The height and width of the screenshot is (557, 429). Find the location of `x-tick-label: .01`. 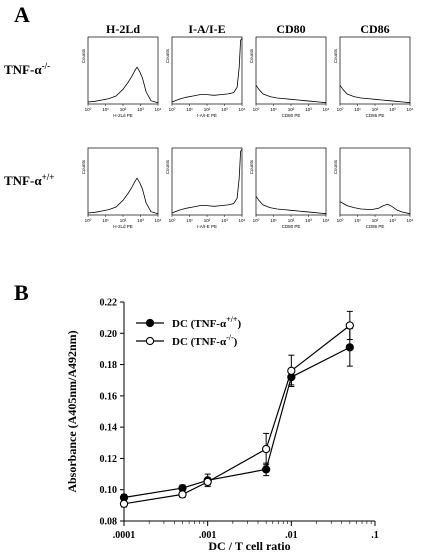

x-tick-label: .01 is located at coordinates (291, 535).